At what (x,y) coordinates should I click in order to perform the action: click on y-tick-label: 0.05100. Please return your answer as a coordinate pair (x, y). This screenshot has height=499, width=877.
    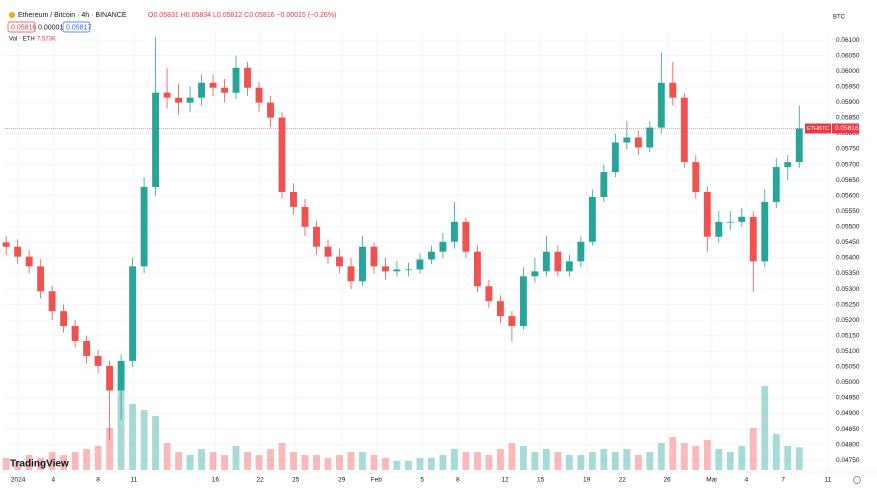
    Looking at the image, I should click on (848, 351).